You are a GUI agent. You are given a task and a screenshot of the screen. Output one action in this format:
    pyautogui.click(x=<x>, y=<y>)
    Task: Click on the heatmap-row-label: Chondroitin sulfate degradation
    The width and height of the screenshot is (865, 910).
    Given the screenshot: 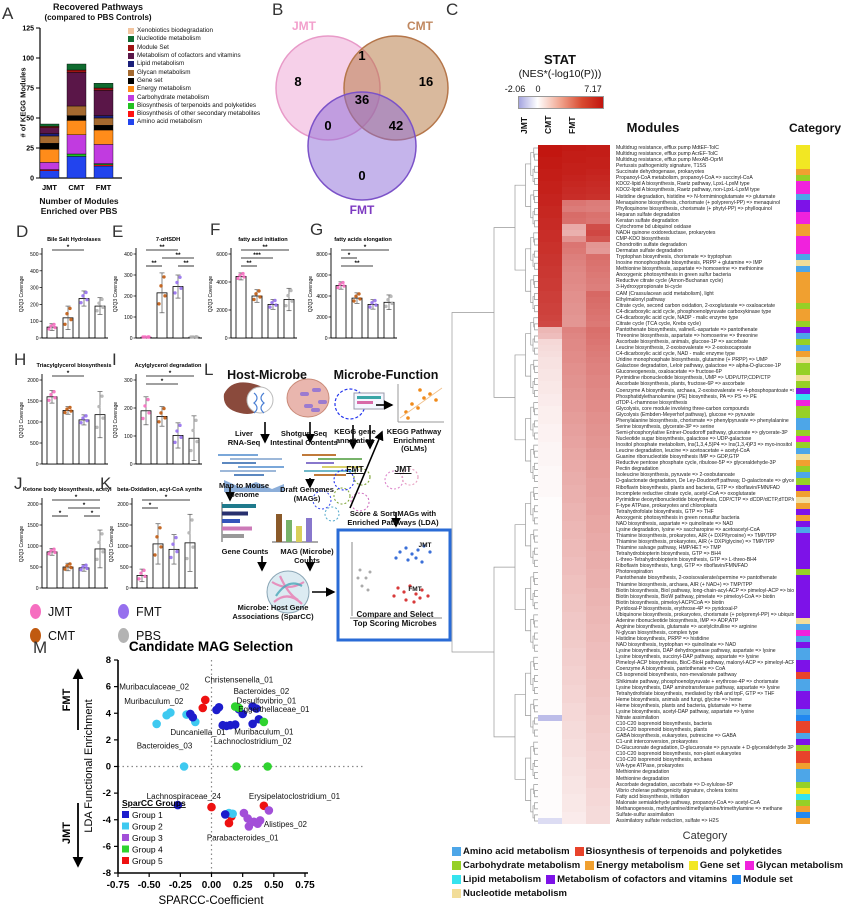 What is the action you would take?
    pyautogui.click(x=651, y=245)
    